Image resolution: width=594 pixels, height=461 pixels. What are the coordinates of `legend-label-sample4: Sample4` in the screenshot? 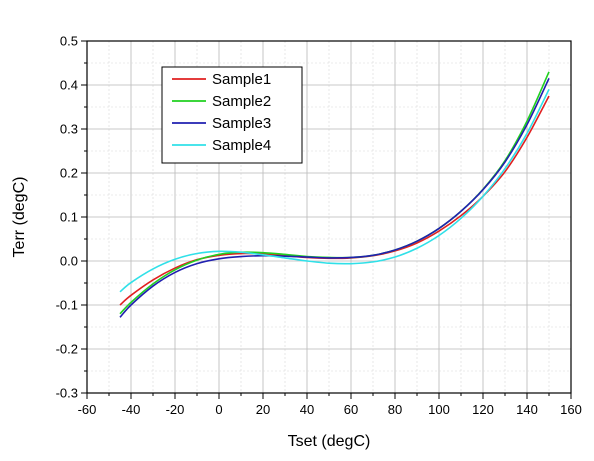 It's located at (241, 145).